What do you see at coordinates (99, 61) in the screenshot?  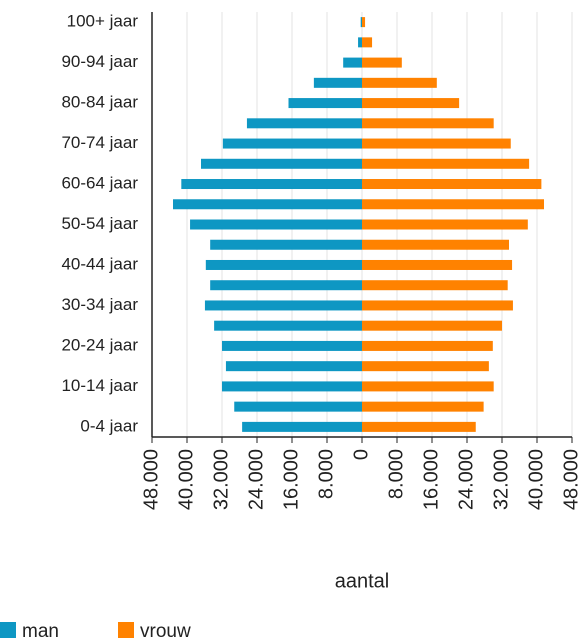 I see `y-tick-label: 90-94 jaar` at bounding box center [99, 61].